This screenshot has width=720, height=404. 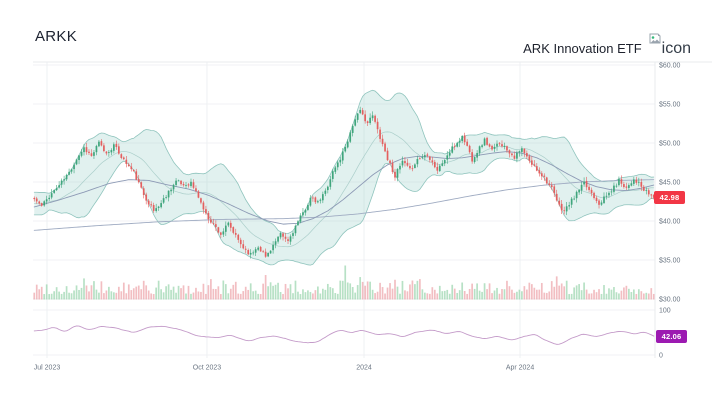 I want to click on broken-image-icon, so click(x=655, y=40).